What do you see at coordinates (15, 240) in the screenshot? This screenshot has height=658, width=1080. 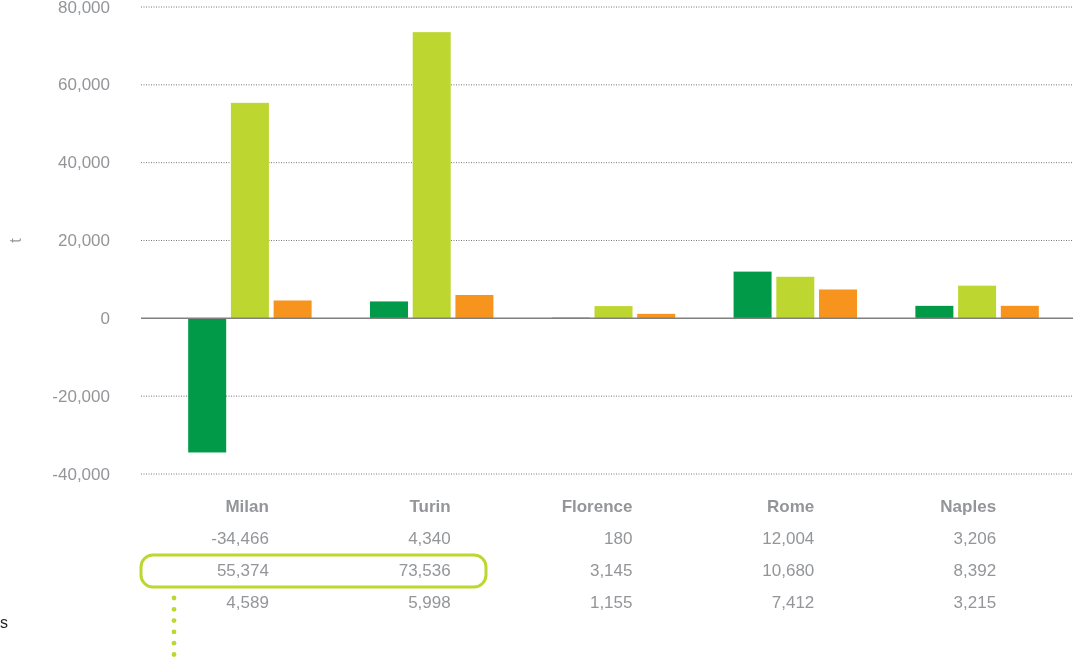 I see `y-axis-title: t` at bounding box center [15, 240].